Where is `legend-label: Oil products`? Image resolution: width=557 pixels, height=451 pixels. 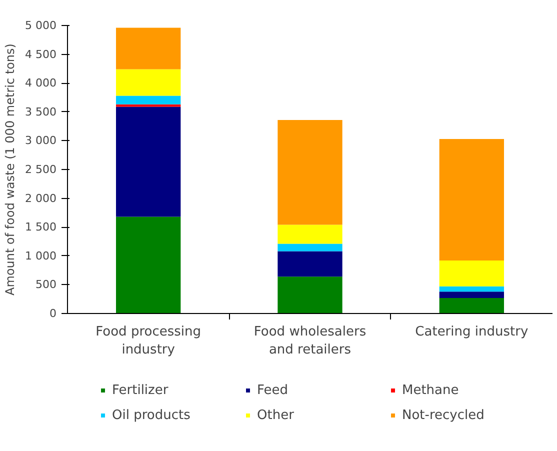
legend-label: Oil products is located at coordinates (152, 415).